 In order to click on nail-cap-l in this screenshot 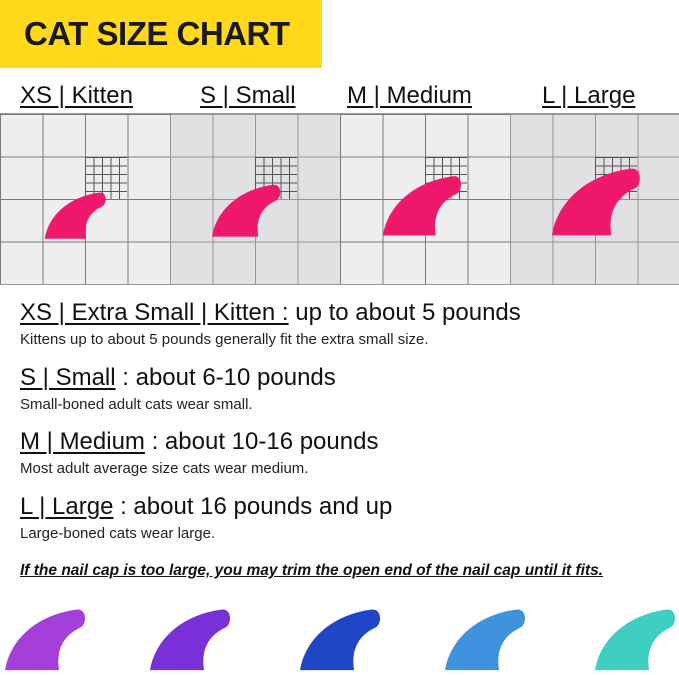, I will do `click(596, 202)`.